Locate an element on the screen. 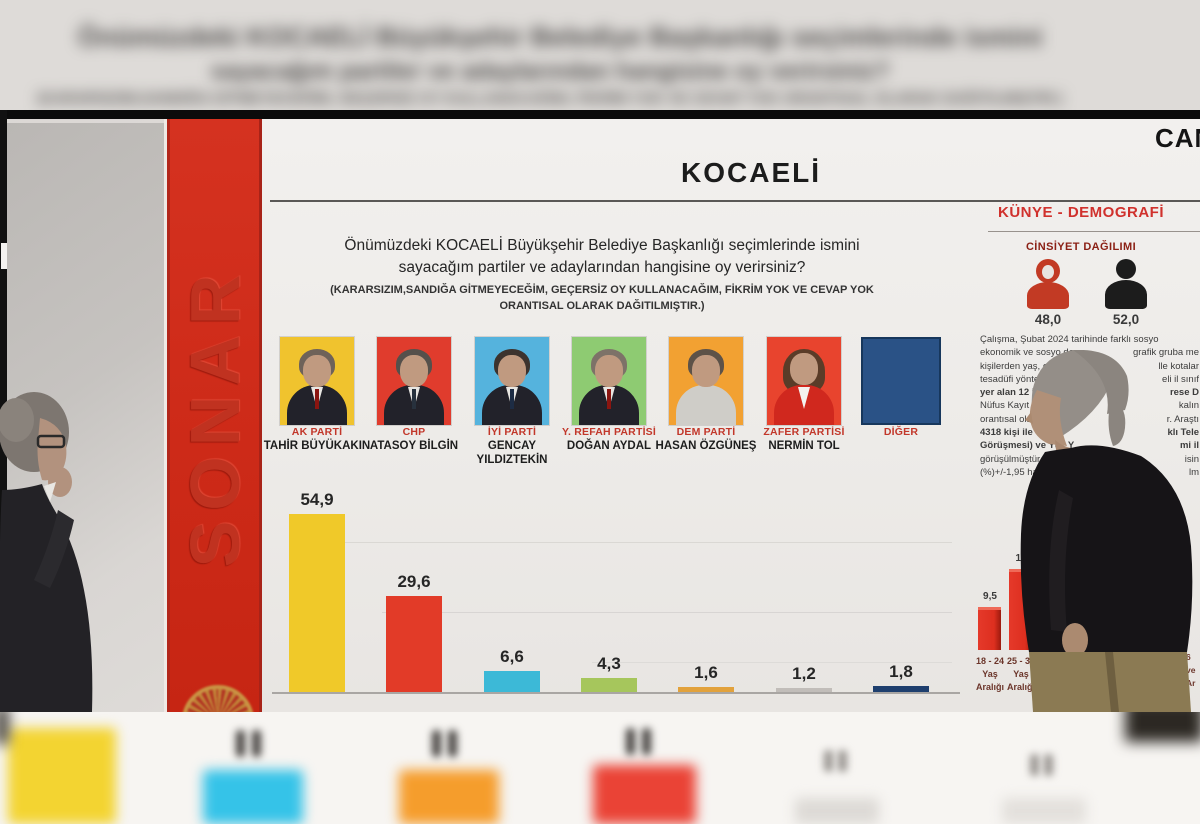  methodology-line: yer alan 12 ilçede is located at coordinates (1019, 393).